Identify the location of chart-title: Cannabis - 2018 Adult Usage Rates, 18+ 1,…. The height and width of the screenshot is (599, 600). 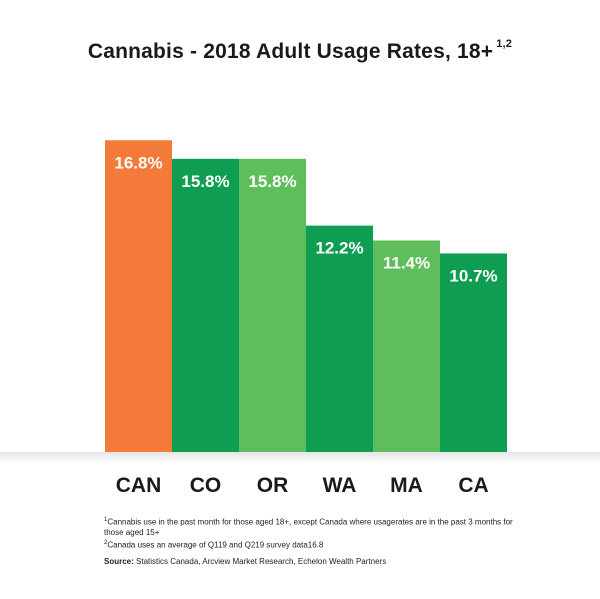
(300, 51).